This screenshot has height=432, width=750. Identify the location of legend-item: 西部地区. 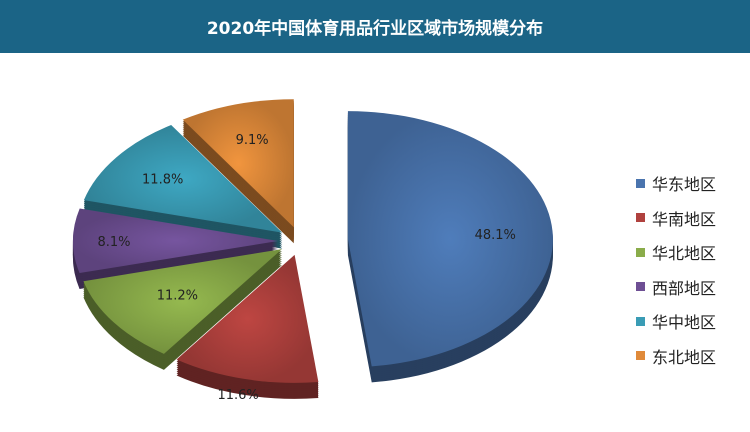
(676, 287).